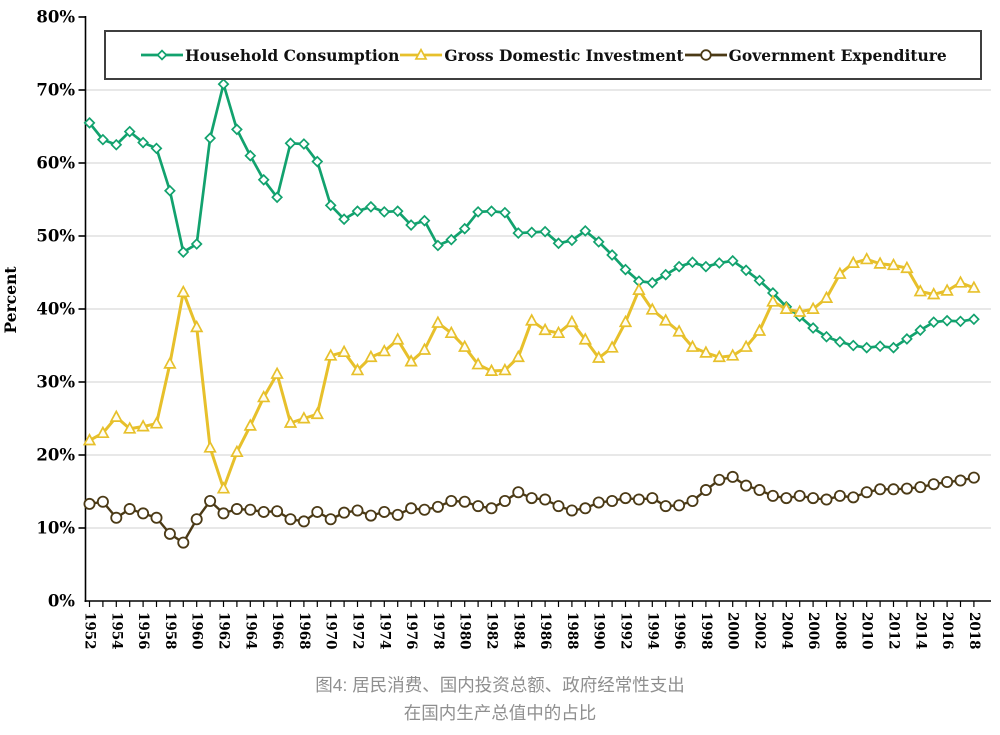 The image size is (1000, 735). What do you see at coordinates (500, 685) in the screenshot?
I see `caption-line-1: 图4: 居民消费、国内投资总额、政府经常性支出` at bounding box center [500, 685].